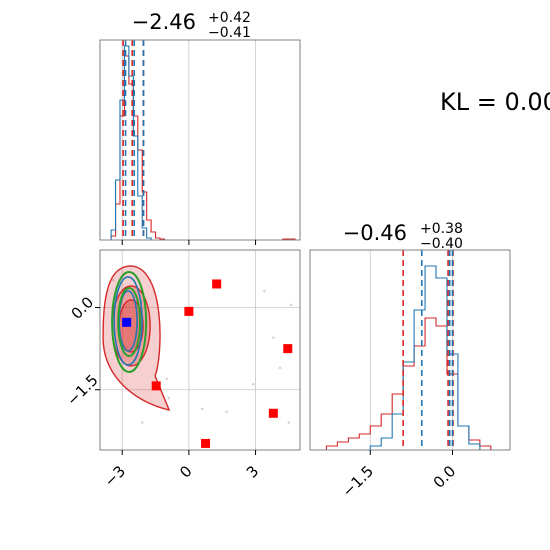 The height and width of the screenshot is (550, 550). What do you see at coordinates (229, 18) in the screenshot?
I see `p1-title-upper: +0.42` at bounding box center [229, 18].